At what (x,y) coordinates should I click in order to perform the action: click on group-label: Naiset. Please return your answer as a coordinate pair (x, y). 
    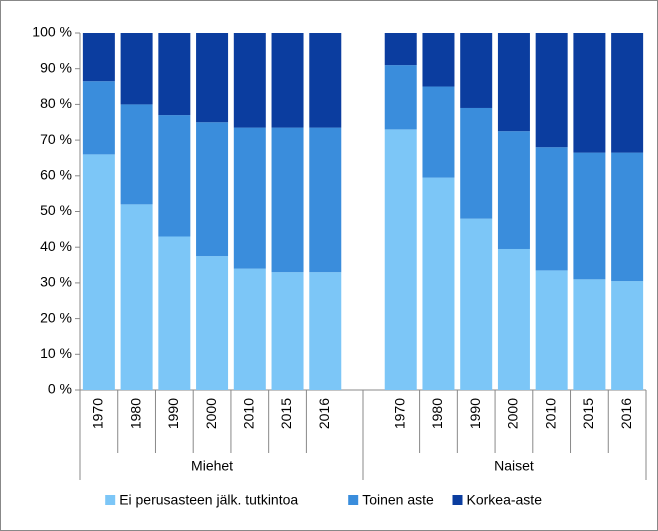
    Looking at the image, I should click on (514, 466).